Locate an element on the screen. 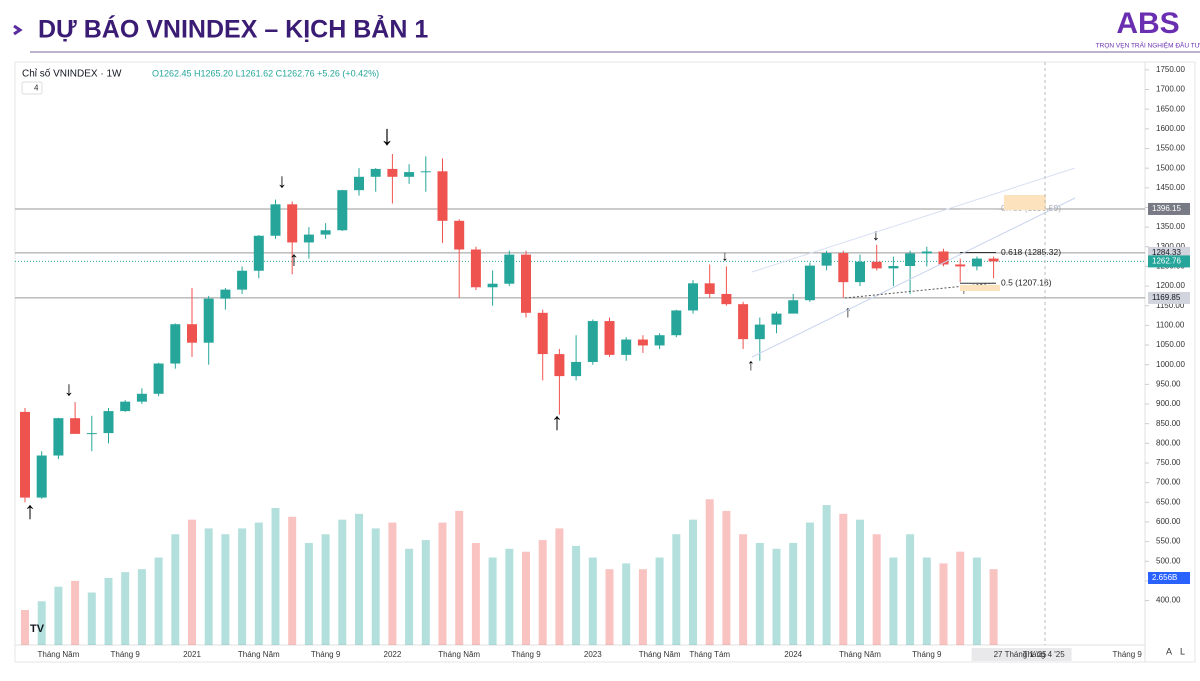 The image size is (1200, 681). price-tag-label: 1284.33 is located at coordinates (1166, 252).